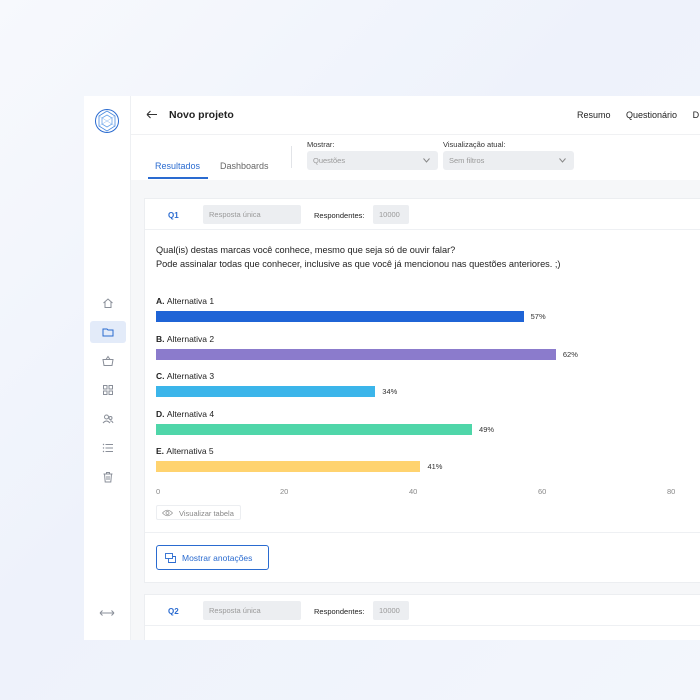 The width and height of the screenshot is (700, 700). What do you see at coordinates (167, 513) in the screenshot?
I see `eye-icon` at bounding box center [167, 513].